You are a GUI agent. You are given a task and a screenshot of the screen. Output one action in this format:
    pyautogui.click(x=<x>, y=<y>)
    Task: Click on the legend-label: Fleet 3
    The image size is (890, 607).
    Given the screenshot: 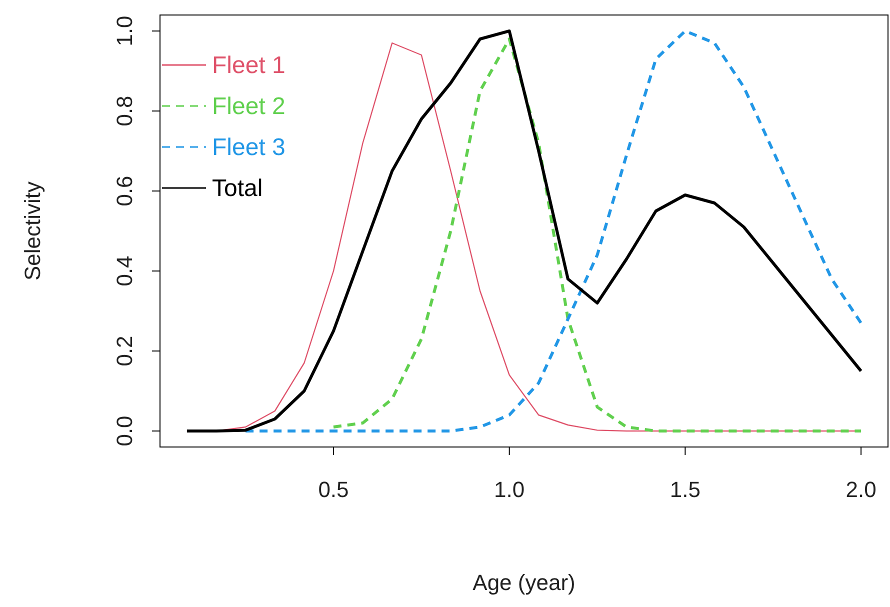 What is the action you would take?
    pyautogui.click(x=249, y=147)
    